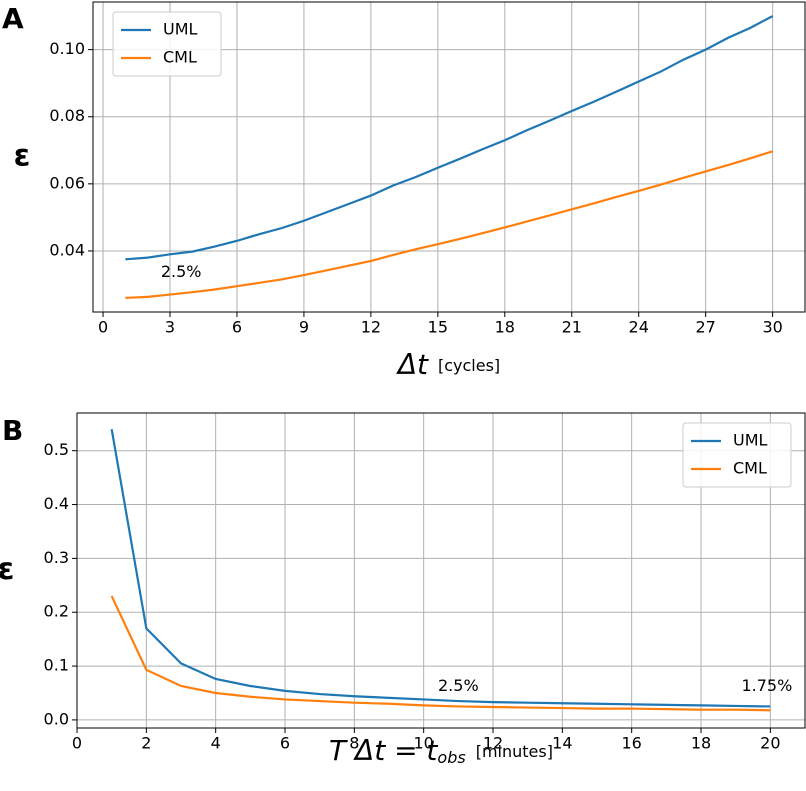 Image resolution: width=806 pixels, height=791 pixels. I want to click on x-tick-label: 14, so click(562, 743).